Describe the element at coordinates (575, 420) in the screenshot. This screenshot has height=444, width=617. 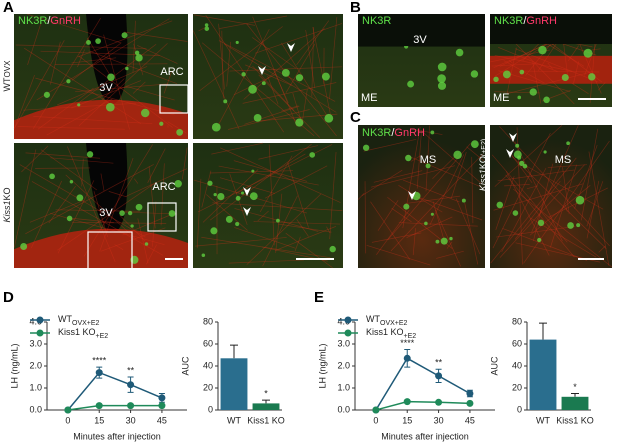
I see `x-tick-label: Kiss1 KO` at that location.